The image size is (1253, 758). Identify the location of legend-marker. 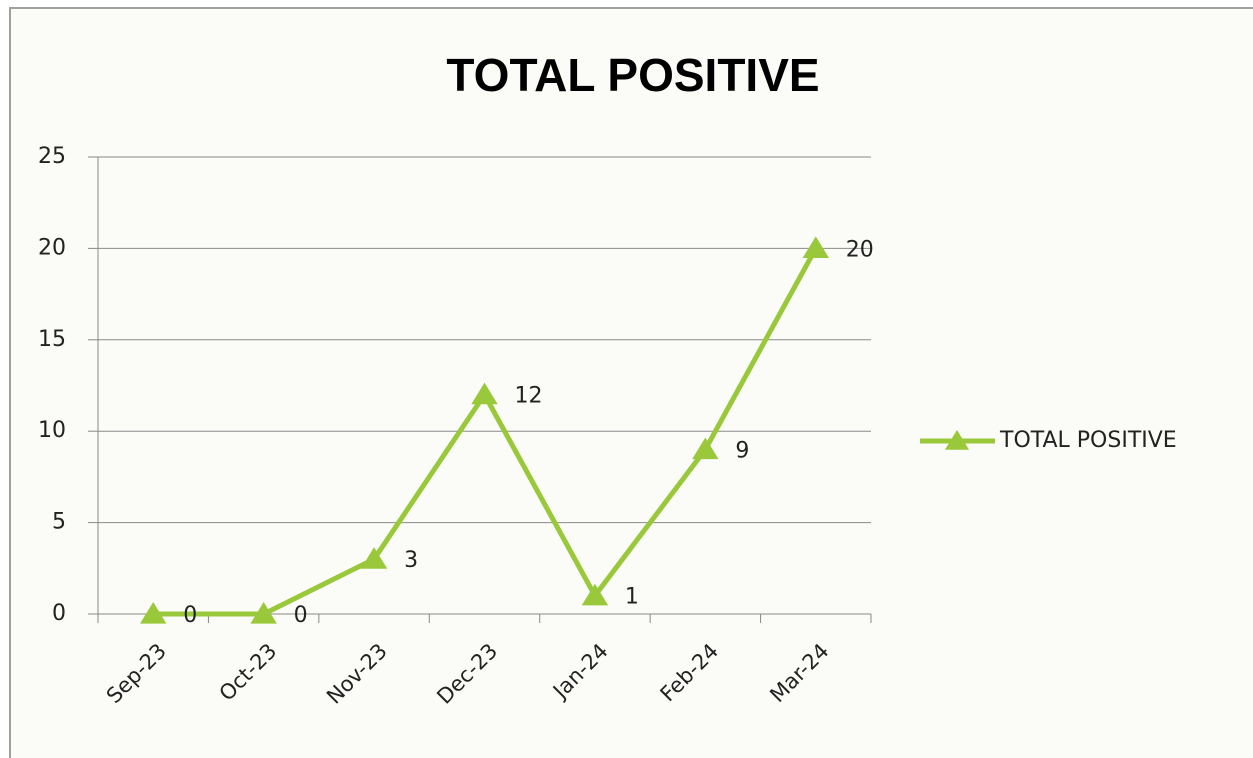
(957, 440).